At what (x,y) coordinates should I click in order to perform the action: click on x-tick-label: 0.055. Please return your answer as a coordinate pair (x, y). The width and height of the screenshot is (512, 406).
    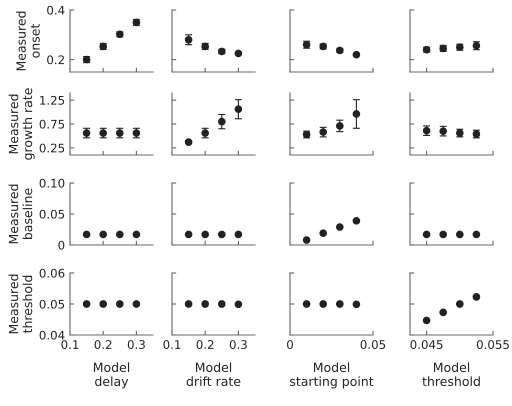
    Looking at the image, I should click on (492, 344).